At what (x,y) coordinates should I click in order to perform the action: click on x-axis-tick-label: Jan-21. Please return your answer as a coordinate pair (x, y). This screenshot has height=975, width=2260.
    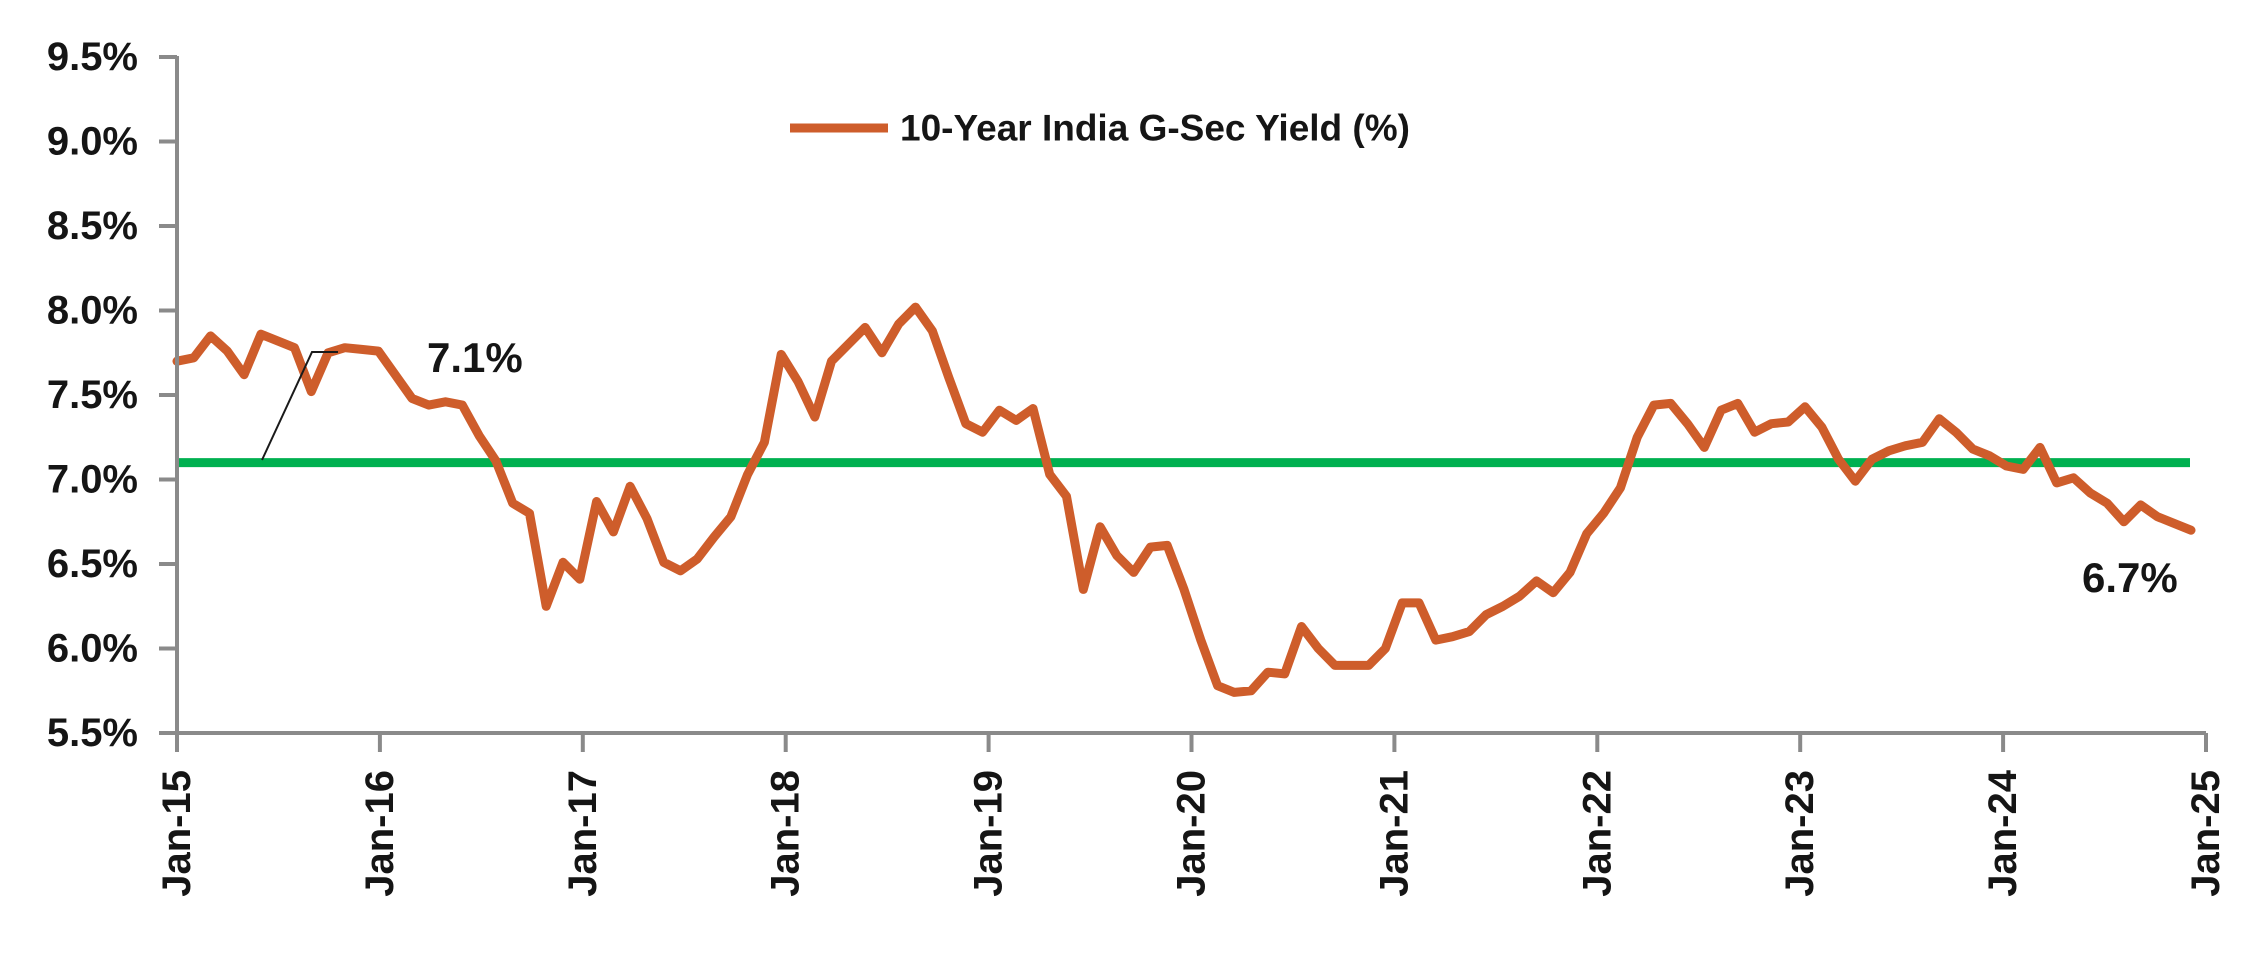
    Looking at the image, I should click on (1394, 833).